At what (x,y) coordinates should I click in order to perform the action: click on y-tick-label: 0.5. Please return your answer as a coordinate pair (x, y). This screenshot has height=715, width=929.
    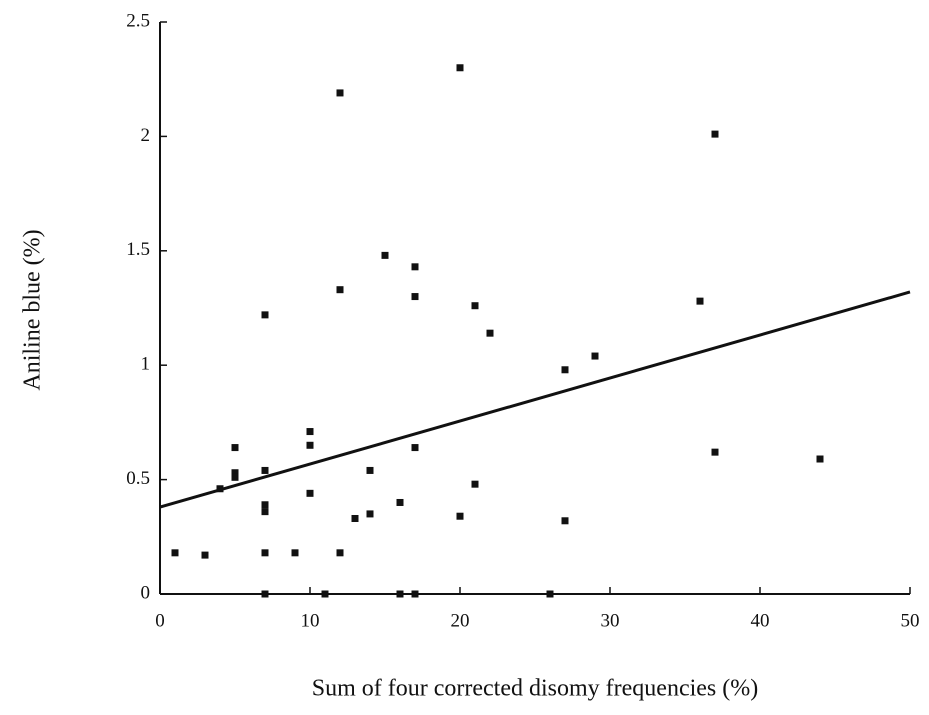
    Looking at the image, I should click on (138, 478).